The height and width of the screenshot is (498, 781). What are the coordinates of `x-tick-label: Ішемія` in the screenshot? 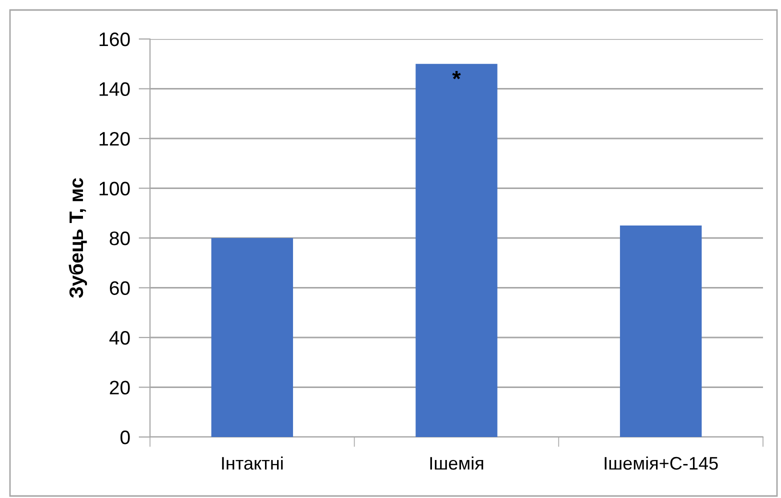 It's located at (457, 463).